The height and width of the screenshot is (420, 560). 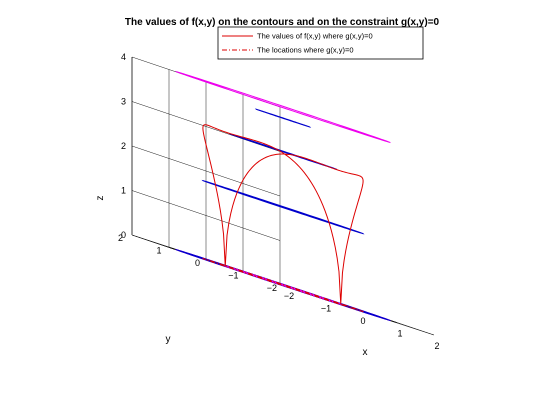 I want to click on constraint-value-curve, so click(x=283, y=214).